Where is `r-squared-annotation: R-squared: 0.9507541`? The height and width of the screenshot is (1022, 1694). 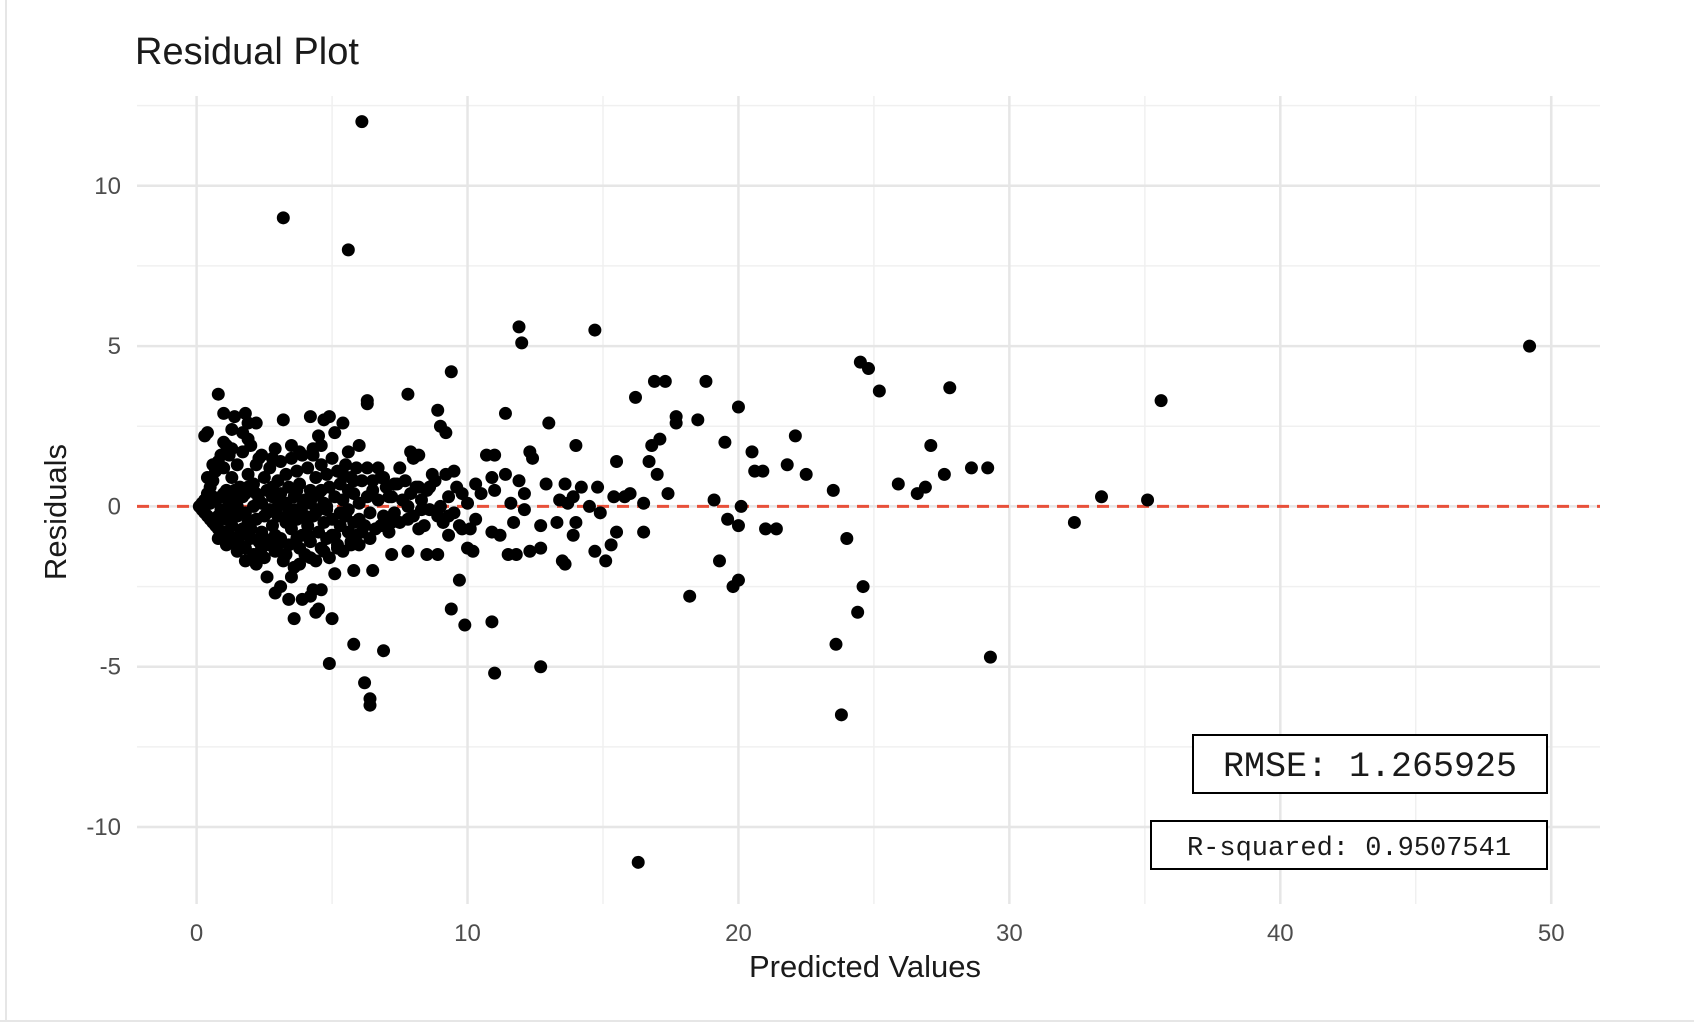
r-squared-annotation: R-squared: 0.9507541 is located at coordinates (1349, 845).